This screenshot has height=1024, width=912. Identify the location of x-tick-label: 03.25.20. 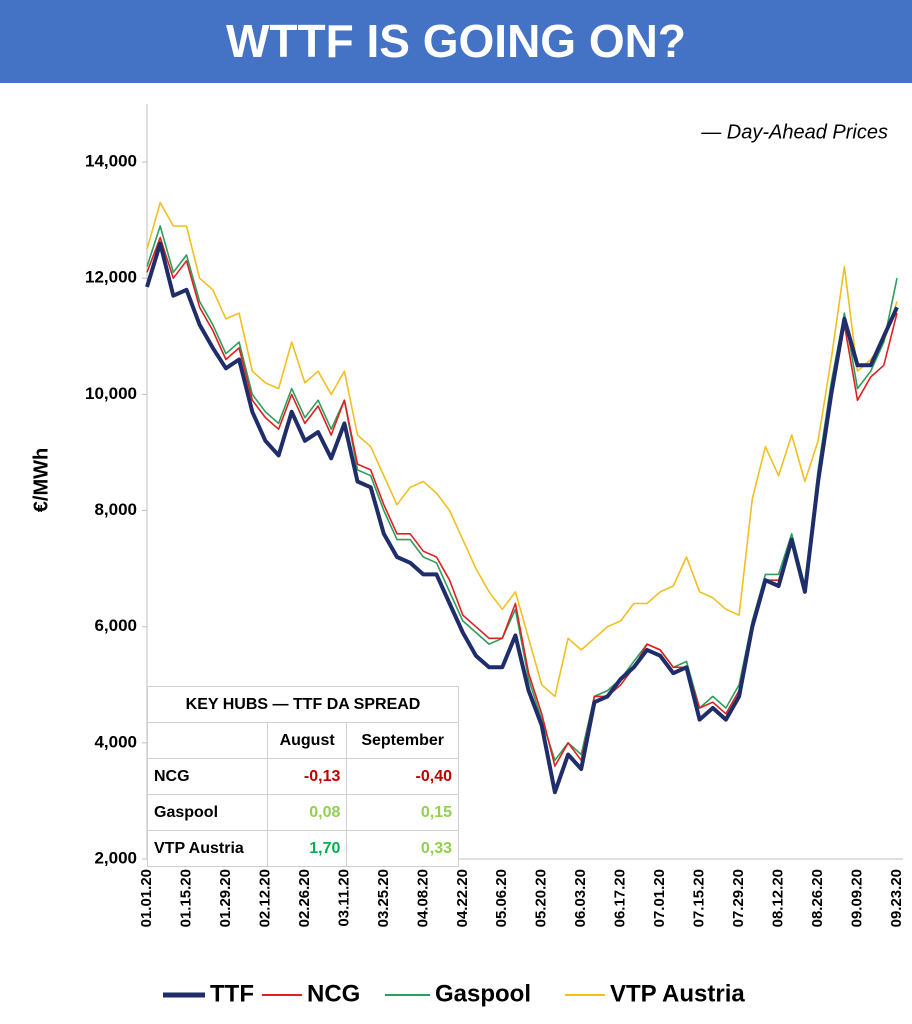
(383, 898).